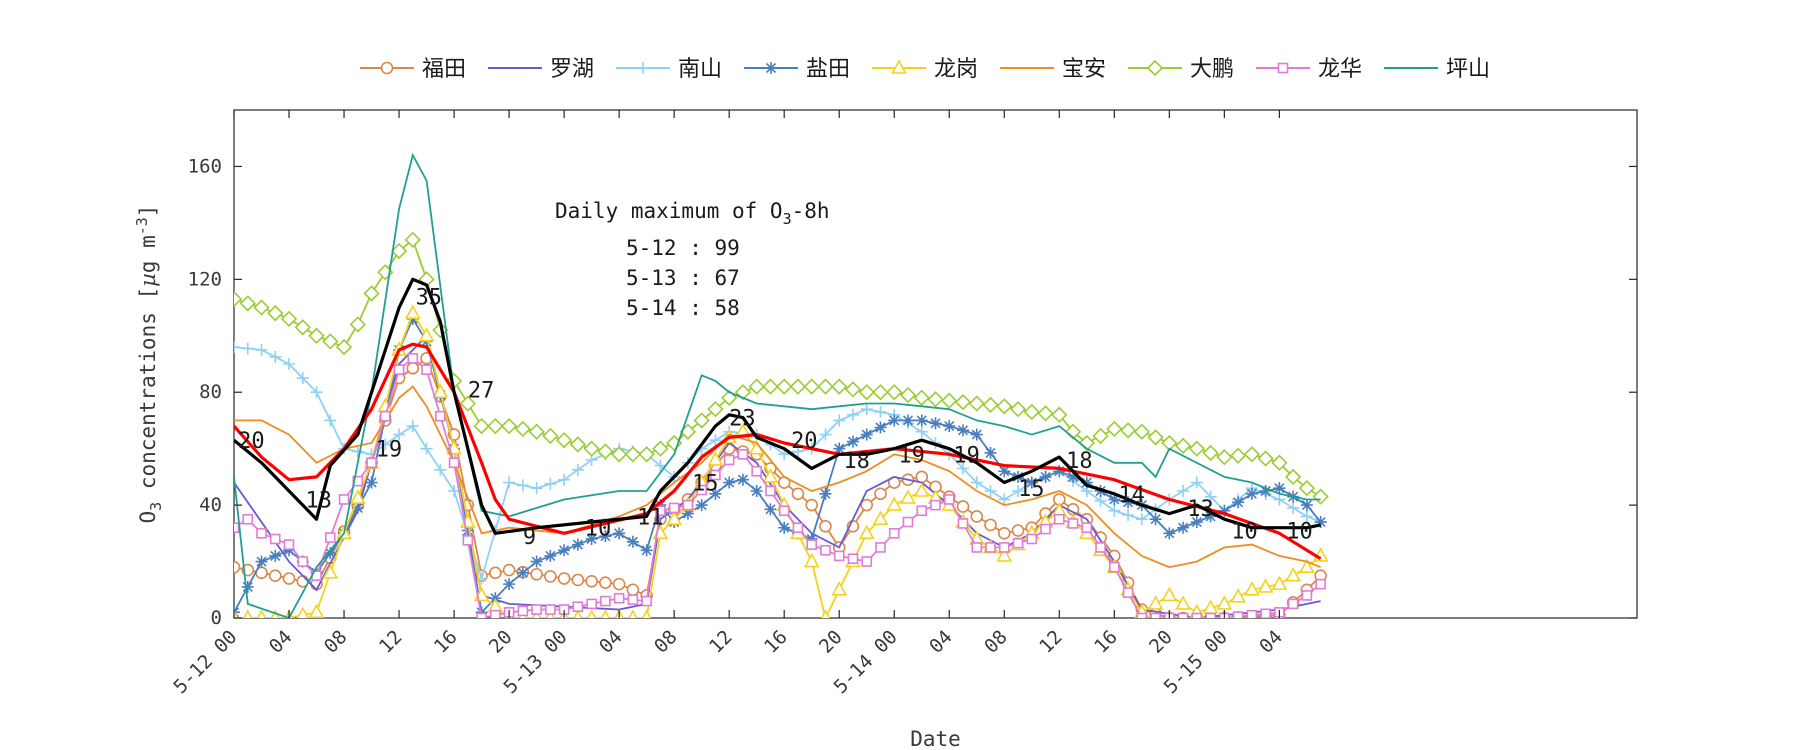 This screenshot has height=750, width=1800. What do you see at coordinates (541, 69) in the screenshot?
I see `legend-item: 罗湖` at bounding box center [541, 69].